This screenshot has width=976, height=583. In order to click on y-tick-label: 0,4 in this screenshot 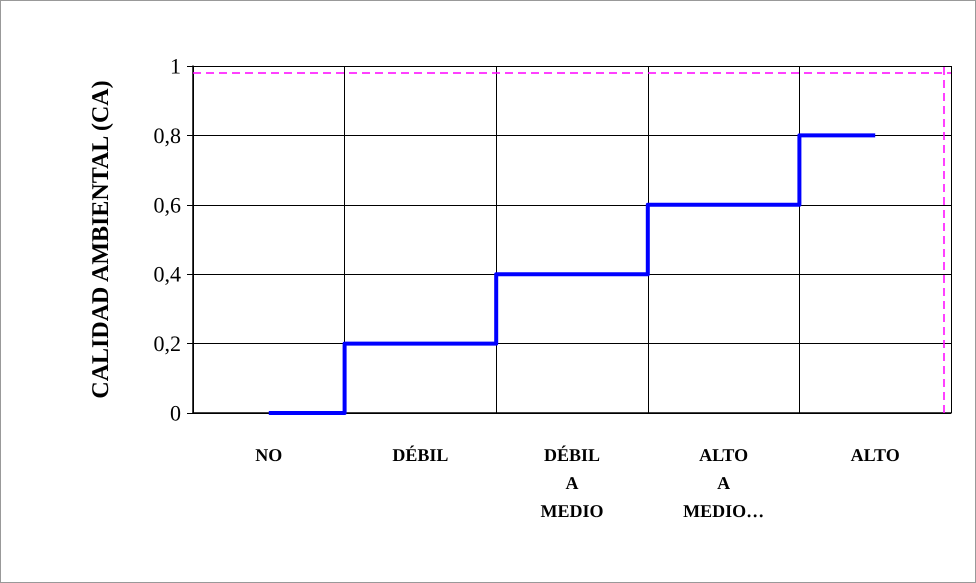, I will do `click(167, 274)`.